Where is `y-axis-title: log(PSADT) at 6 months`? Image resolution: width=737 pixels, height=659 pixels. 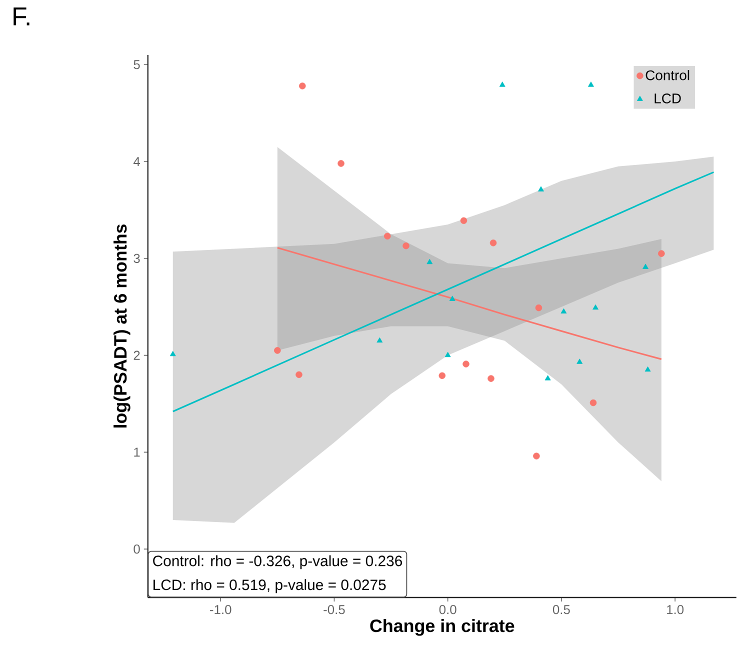
y-axis-title: log(PSADT) at 6 months is located at coordinates (122, 326).